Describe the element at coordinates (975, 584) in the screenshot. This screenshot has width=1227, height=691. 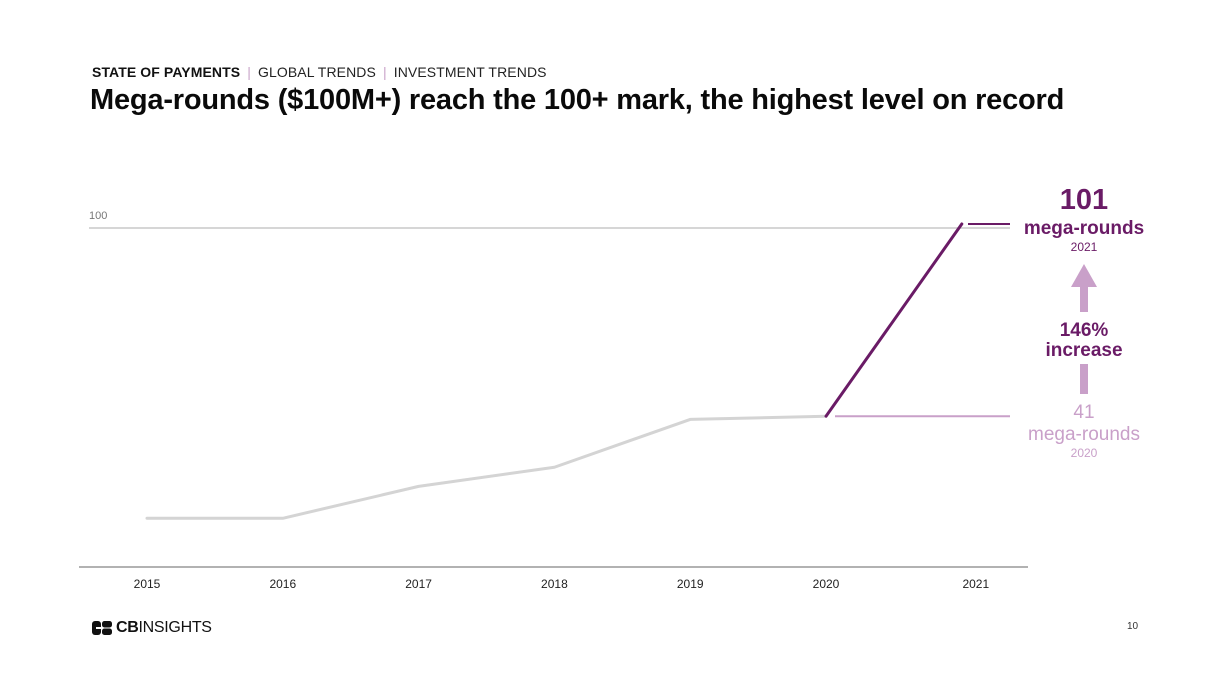
I see `x-tick-label-2021: 2021` at that location.